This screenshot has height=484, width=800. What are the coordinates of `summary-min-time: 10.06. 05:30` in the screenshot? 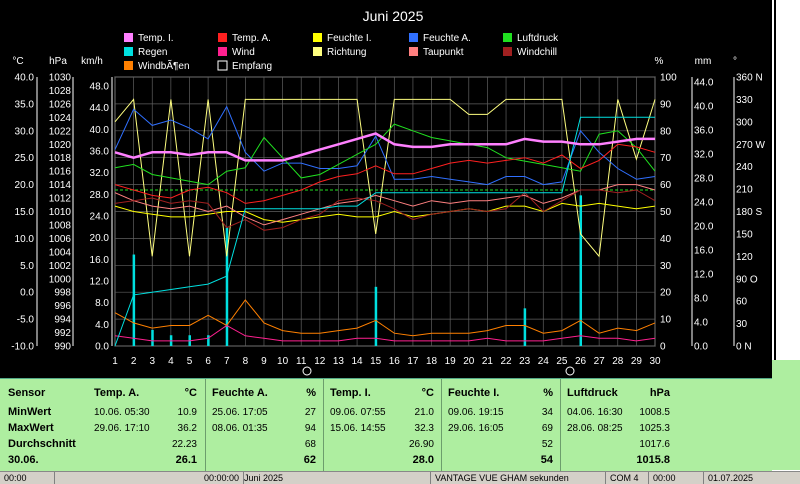 It's located at (122, 412).